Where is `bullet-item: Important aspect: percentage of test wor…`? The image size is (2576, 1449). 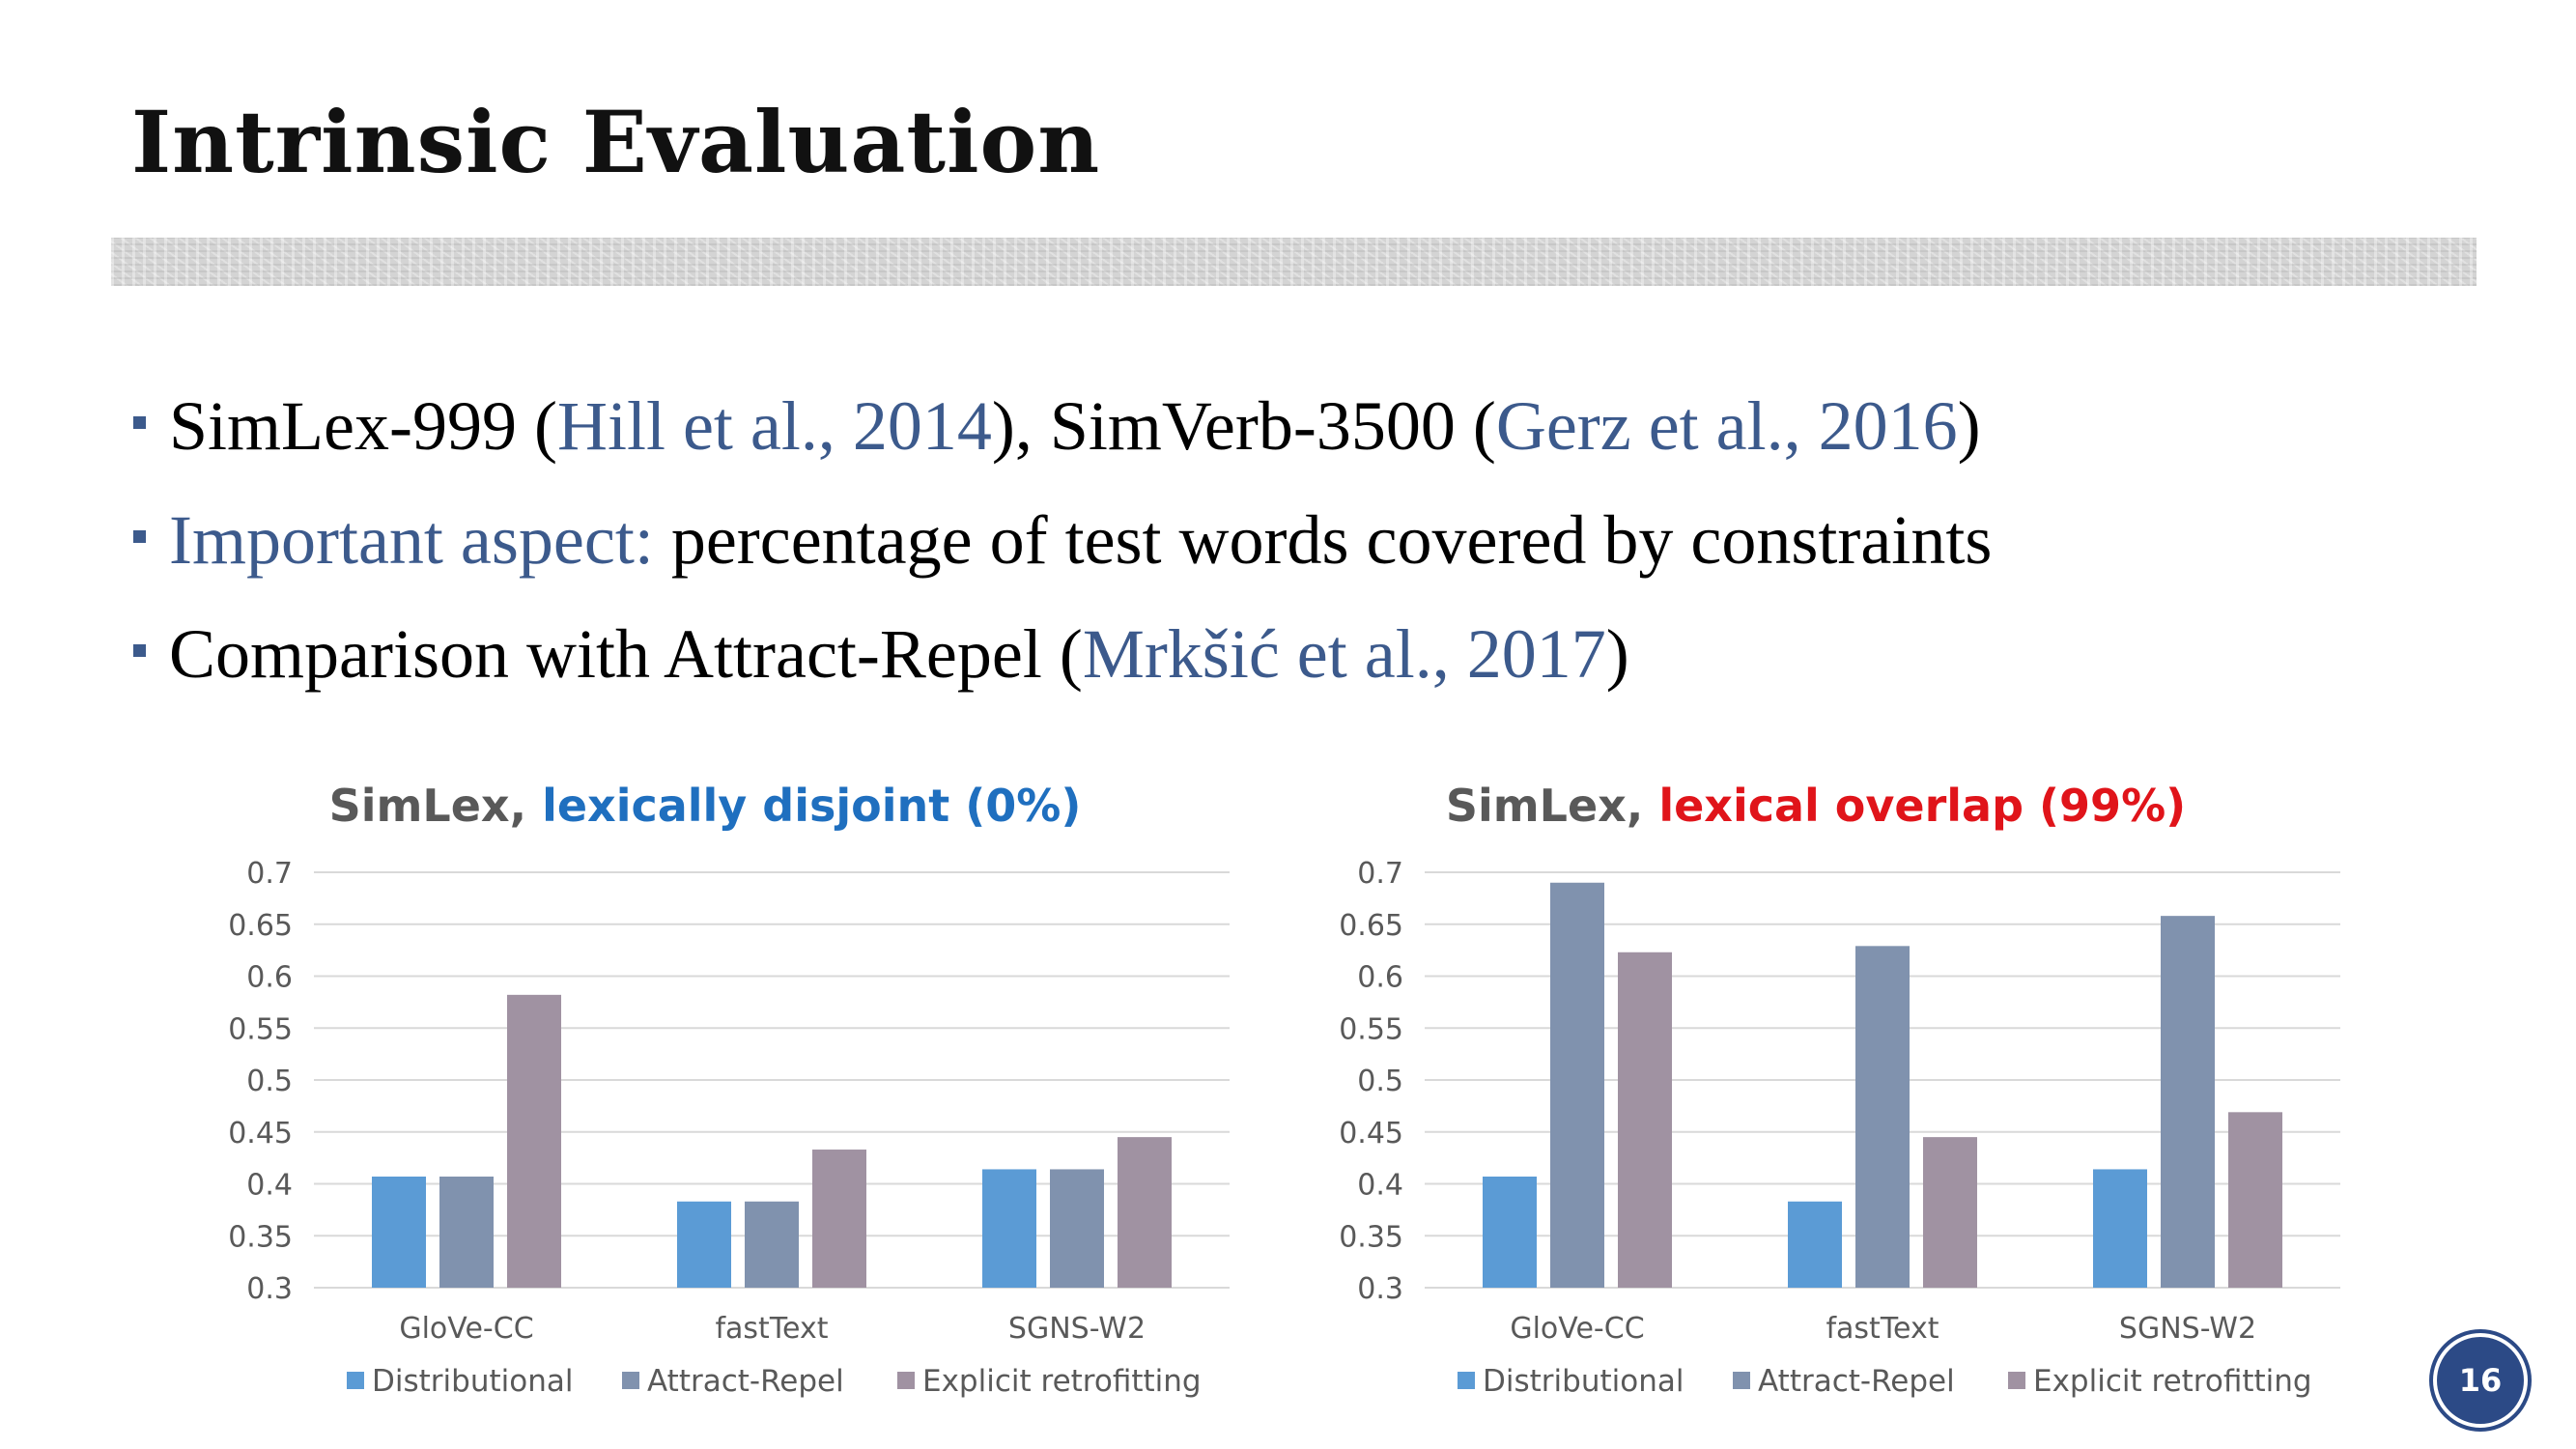
bullet-item: Important aspect: percentage of test wor… is located at coordinates (1062, 540).